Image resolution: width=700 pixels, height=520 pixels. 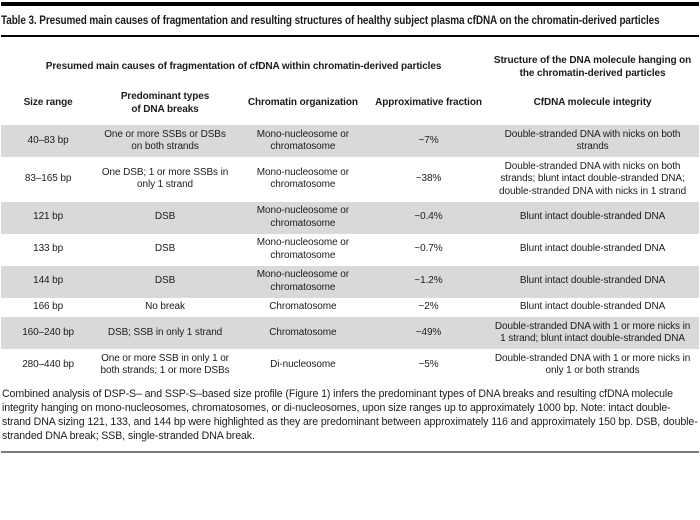 What do you see at coordinates (48, 140) in the screenshot?
I see `cell-size-range: 40–83 bp` at bounding box center [48, 140].